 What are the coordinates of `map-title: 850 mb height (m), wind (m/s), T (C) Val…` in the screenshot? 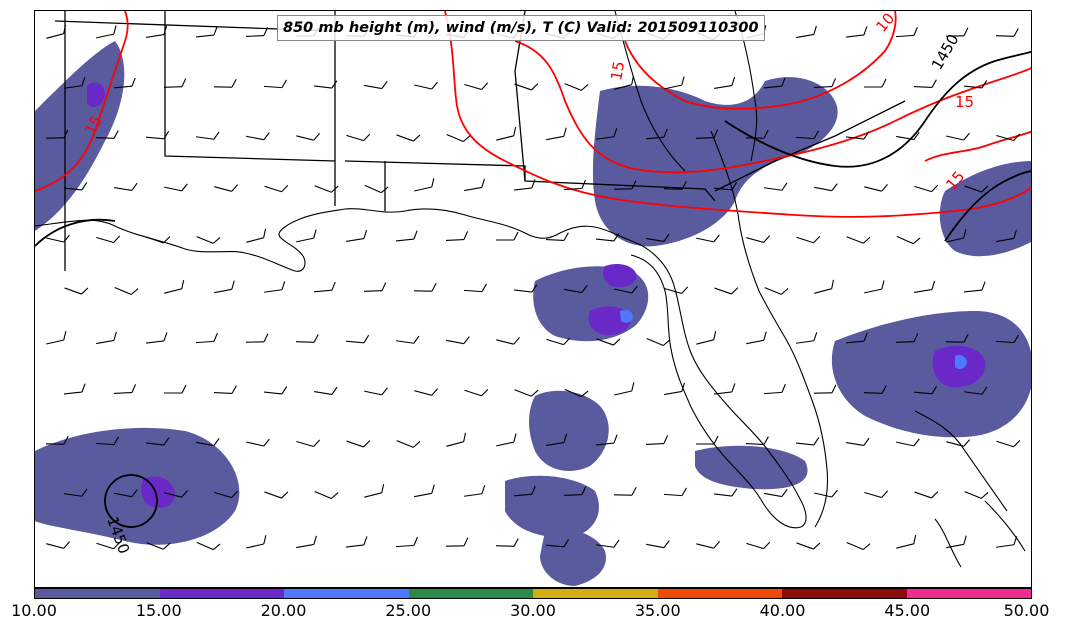 It's located at (521, 28).